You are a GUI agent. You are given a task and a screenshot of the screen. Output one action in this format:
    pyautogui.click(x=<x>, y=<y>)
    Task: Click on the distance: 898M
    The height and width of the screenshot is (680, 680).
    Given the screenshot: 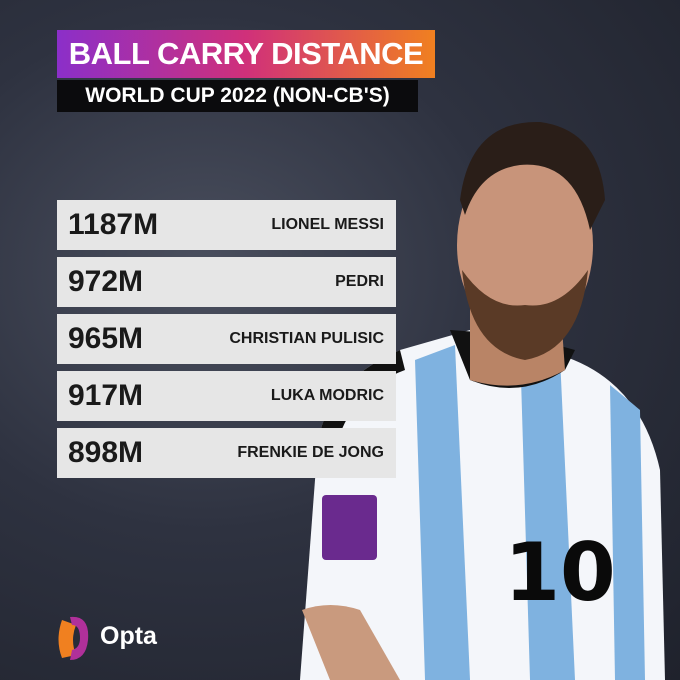 What is the action you would take?
    pyautogui.click(x=106, y=452)
    